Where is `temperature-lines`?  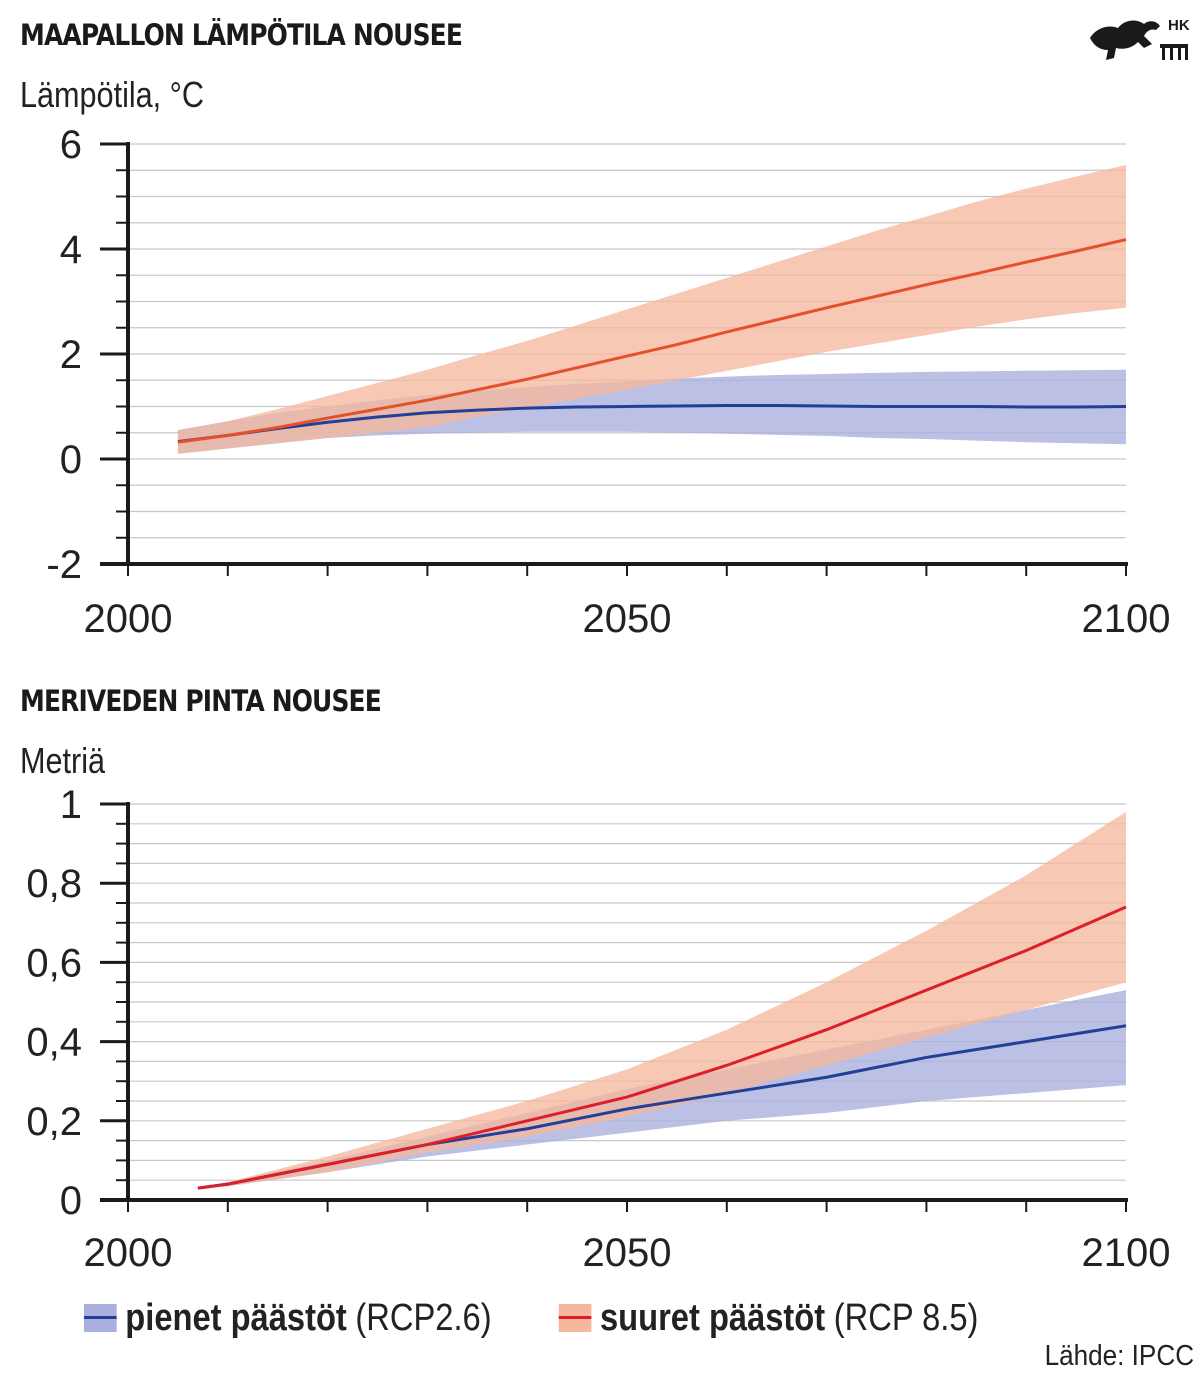
temperature-lines is located at coordinates (652, 341).